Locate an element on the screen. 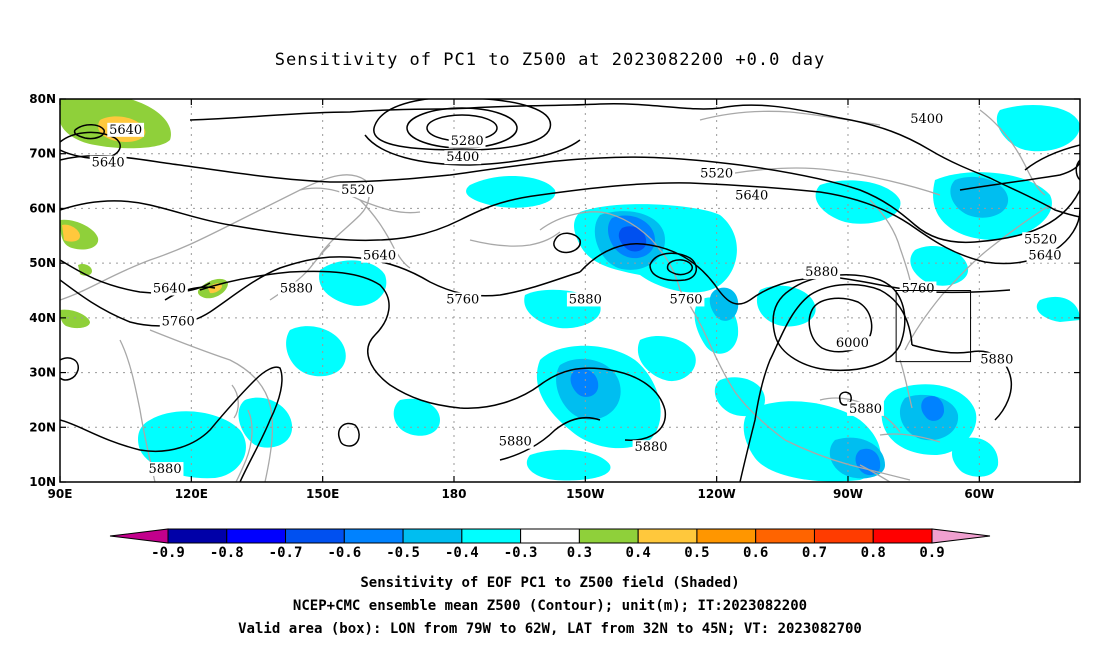  colorbar-label: 0.7 is located at coordinates (814, 553).